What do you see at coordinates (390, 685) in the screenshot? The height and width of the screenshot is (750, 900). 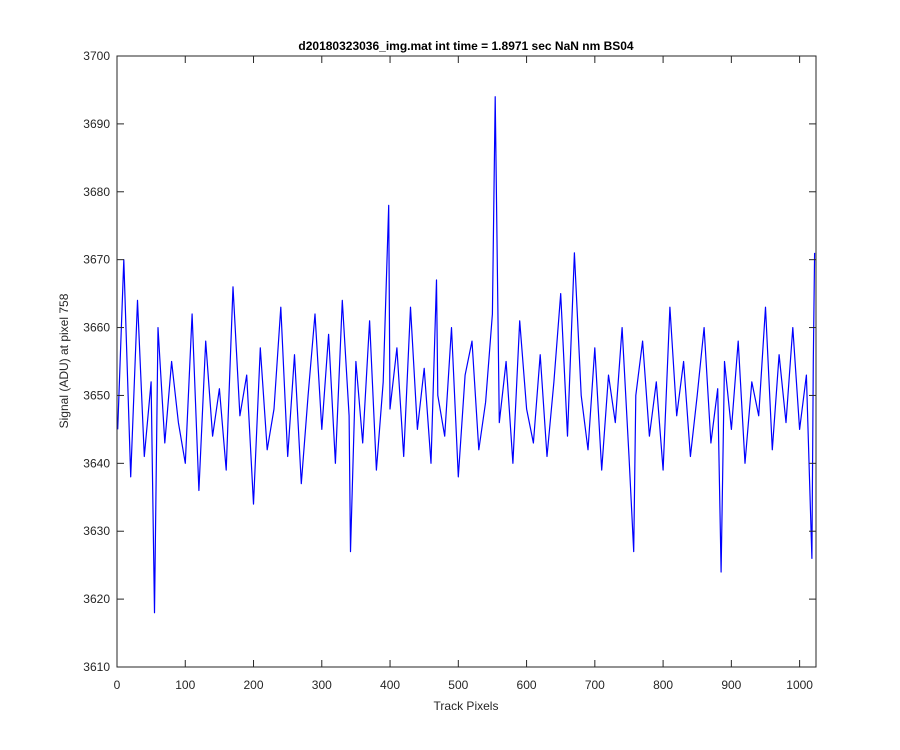 I see `x-tick-label: 400` at bounding box center [390, 685].